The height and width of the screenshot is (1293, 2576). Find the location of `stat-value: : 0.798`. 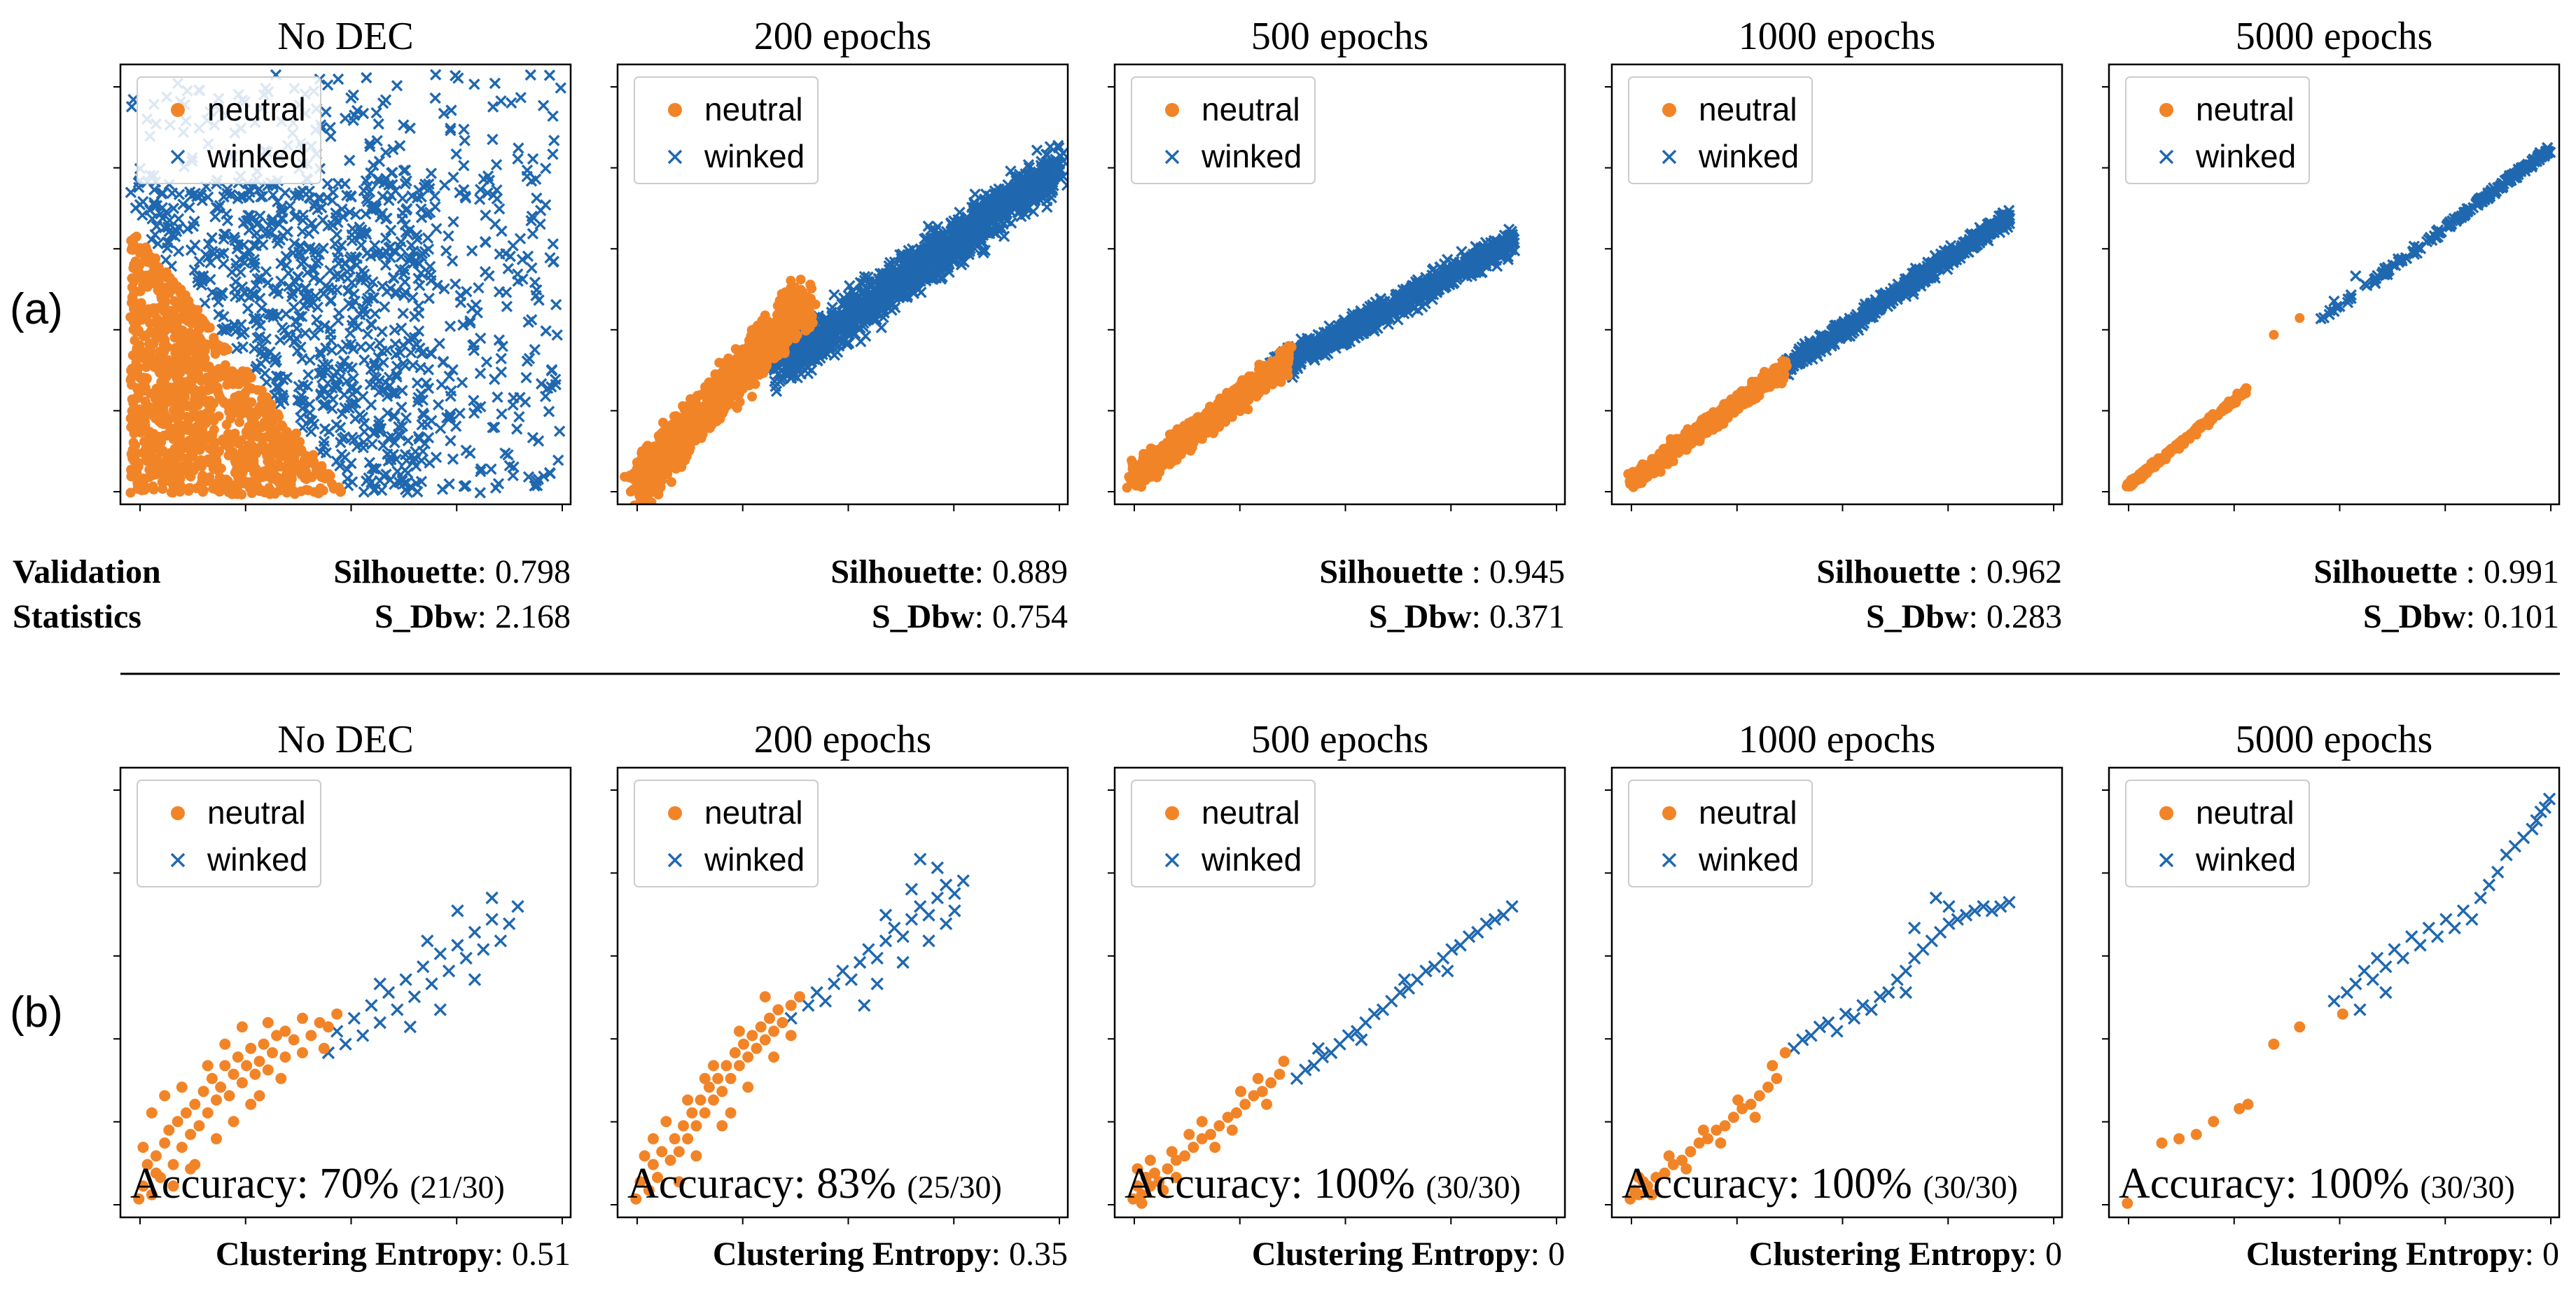

stat-value: : 0.798 is located at coordinates (524, 571).